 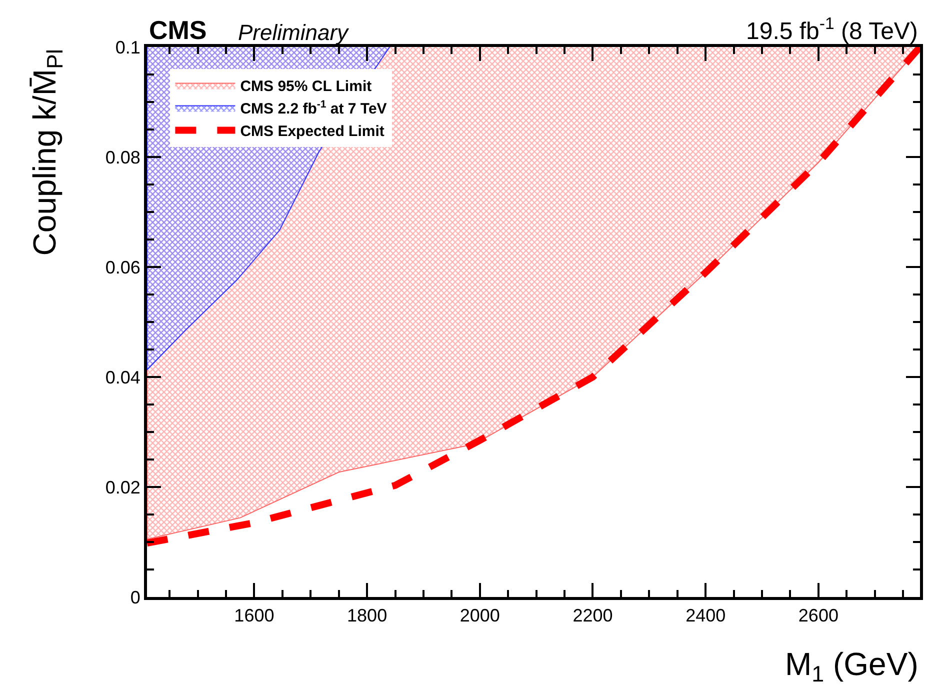 I want to click on x-tick-label: 2000, so click(x=480, y=616).